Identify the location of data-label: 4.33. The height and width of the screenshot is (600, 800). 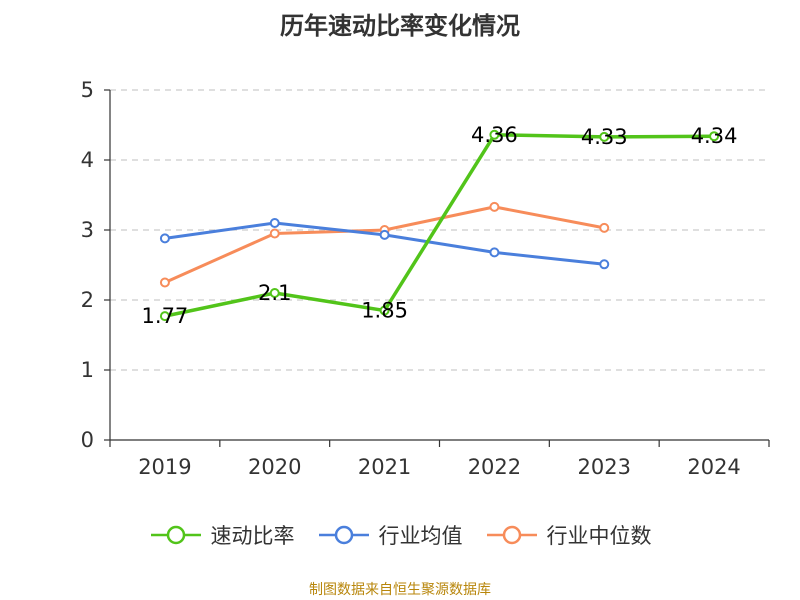
(604, 137).